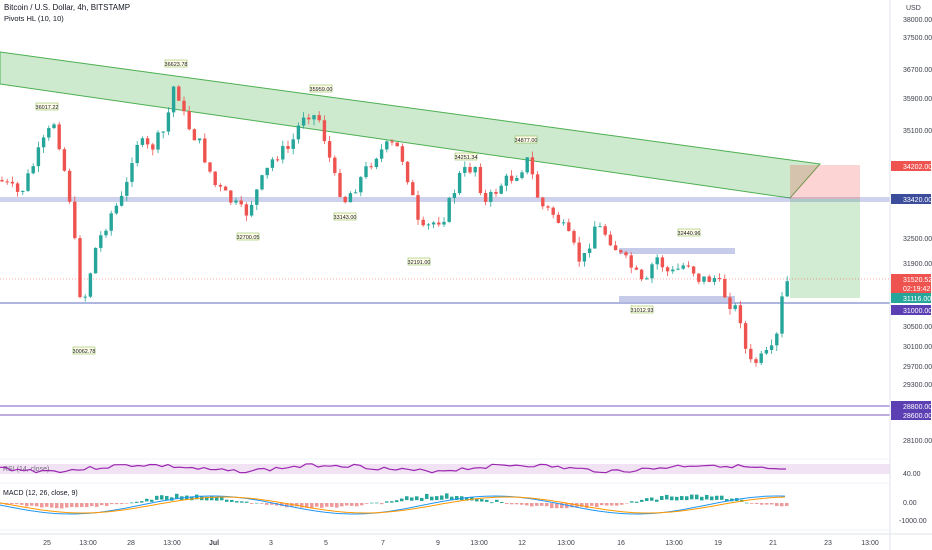  Describe the element at coordinates (689, 234) in the screenshot. I see `pivot-label: 32440.96` at that location.